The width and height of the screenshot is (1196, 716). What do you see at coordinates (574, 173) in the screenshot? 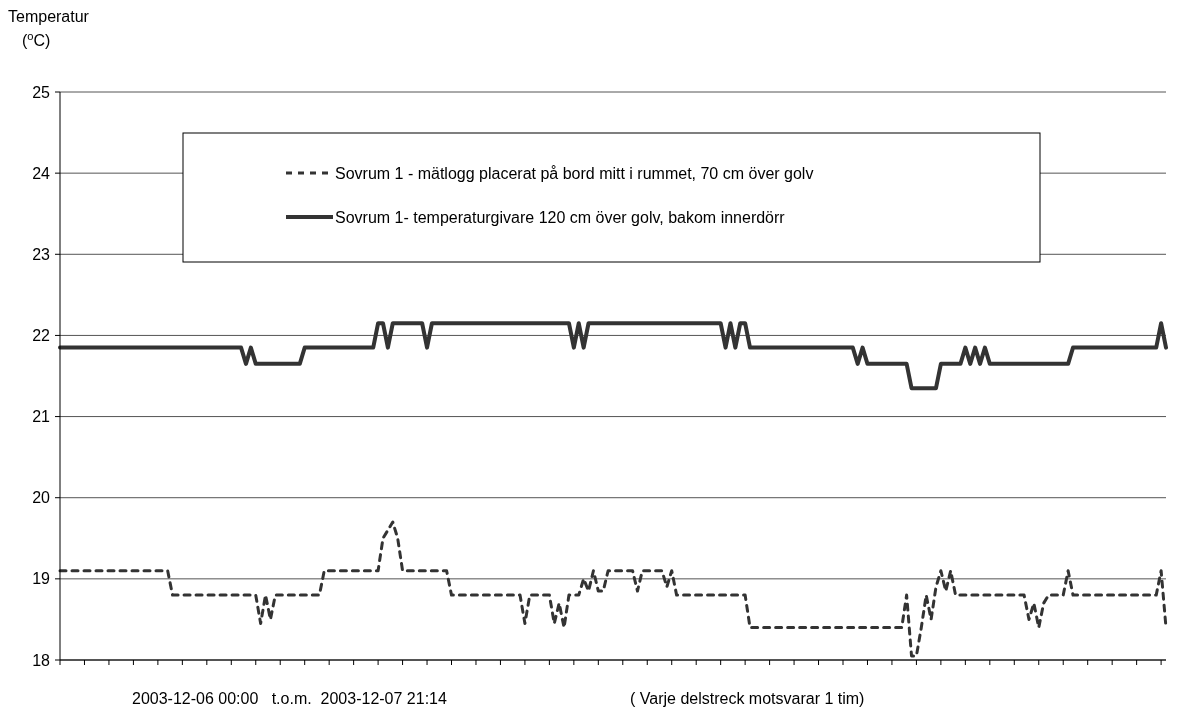
I see `legend-label: Sovrum 1 - mätlogg placerat på bord mitt i rummet, 70 cm över golv` at bounding box center [574, 173].